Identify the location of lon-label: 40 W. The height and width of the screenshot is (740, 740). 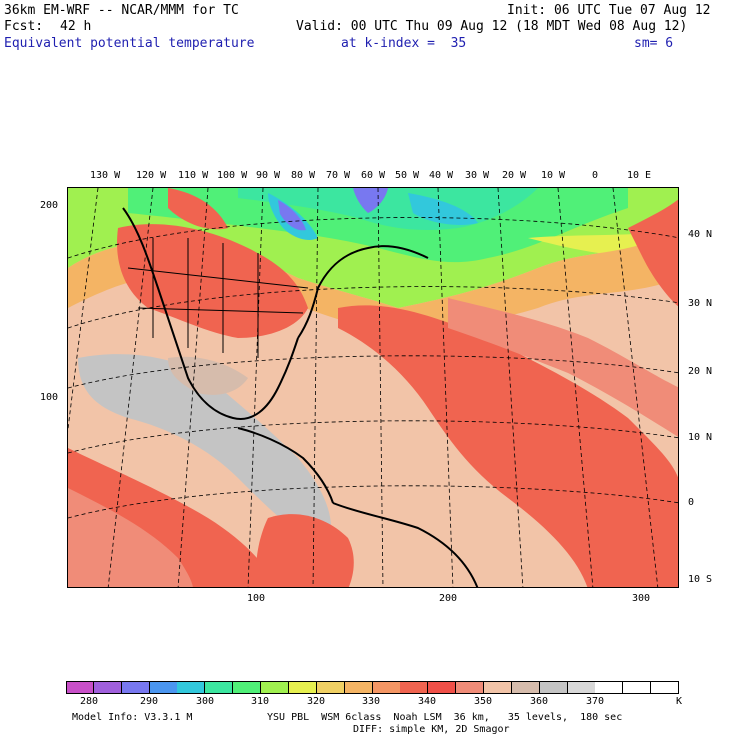
(441, 175).